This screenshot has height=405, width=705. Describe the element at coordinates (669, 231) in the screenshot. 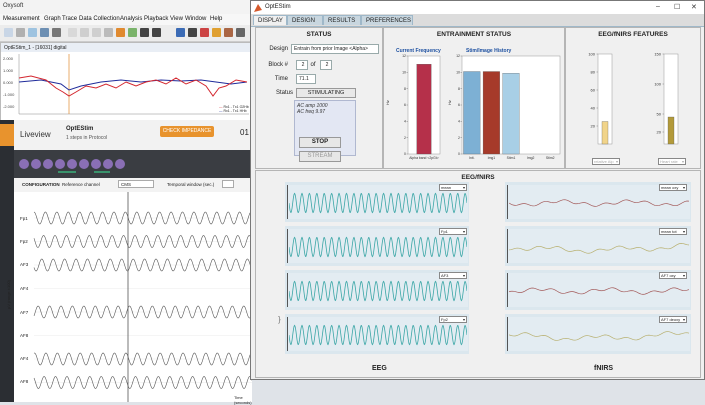

I see `fnirs-channel-1: mean tot` at that location.